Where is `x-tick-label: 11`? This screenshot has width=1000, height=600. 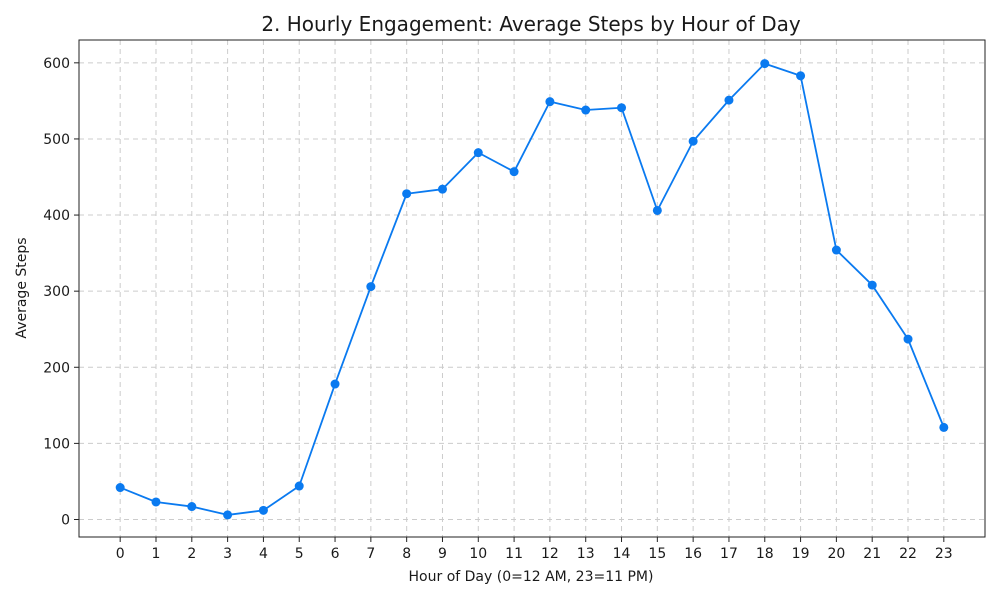 x-tick-label: 11 is located at coordinates (514, 554).